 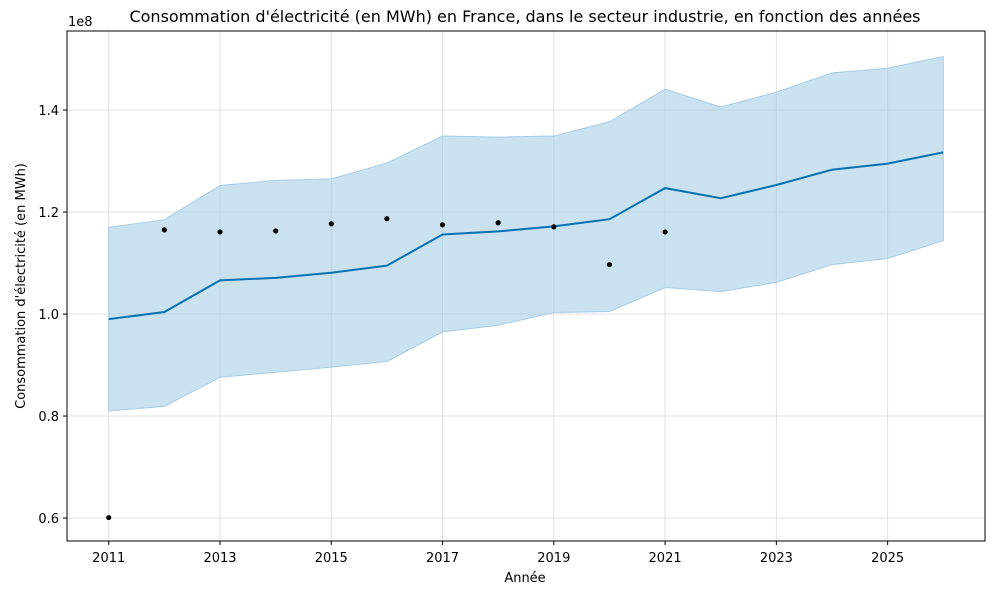 What do you see at coordinates (48, 315) in the screenshot?
I see `y-tick-label: 1.0` at bounding box center [48, 315].